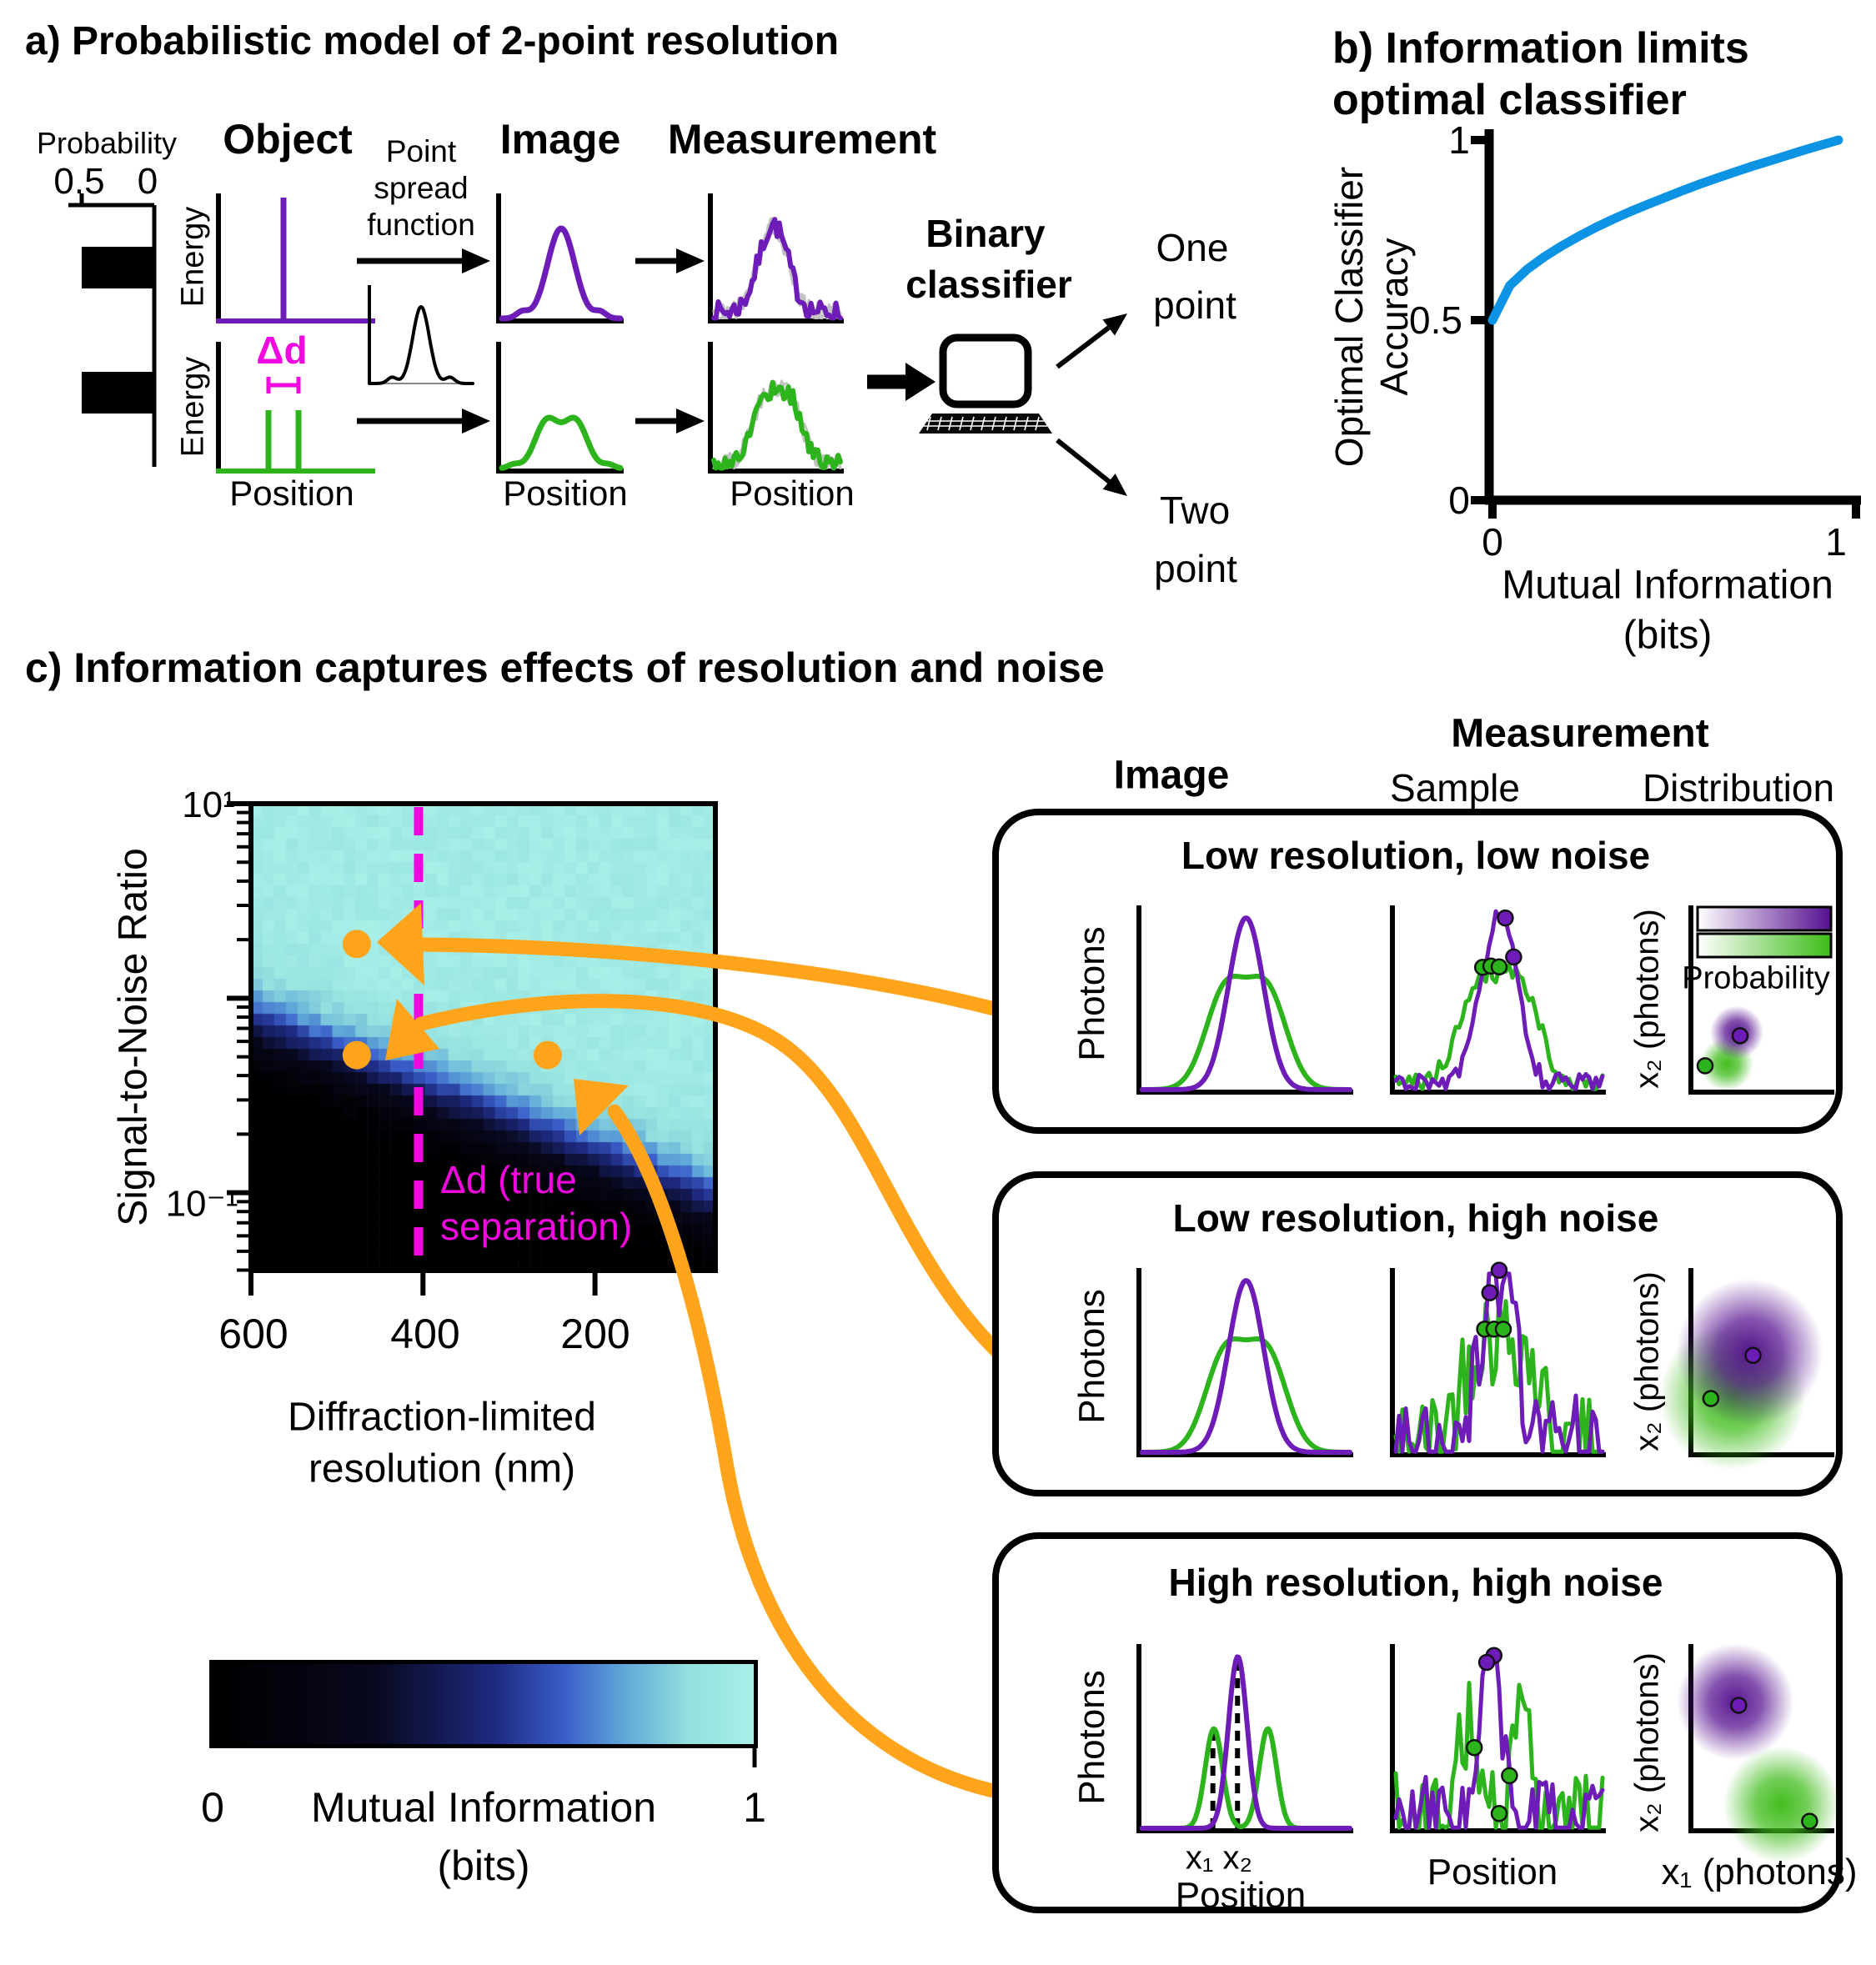 Image resolution: width=1876 pixels, height=1965 pixels. What do you see at coordinates (1415, 1582) in the screenshot?
I see `box3-title: High resolution, high noise` at bounding box center [1415, 1582].